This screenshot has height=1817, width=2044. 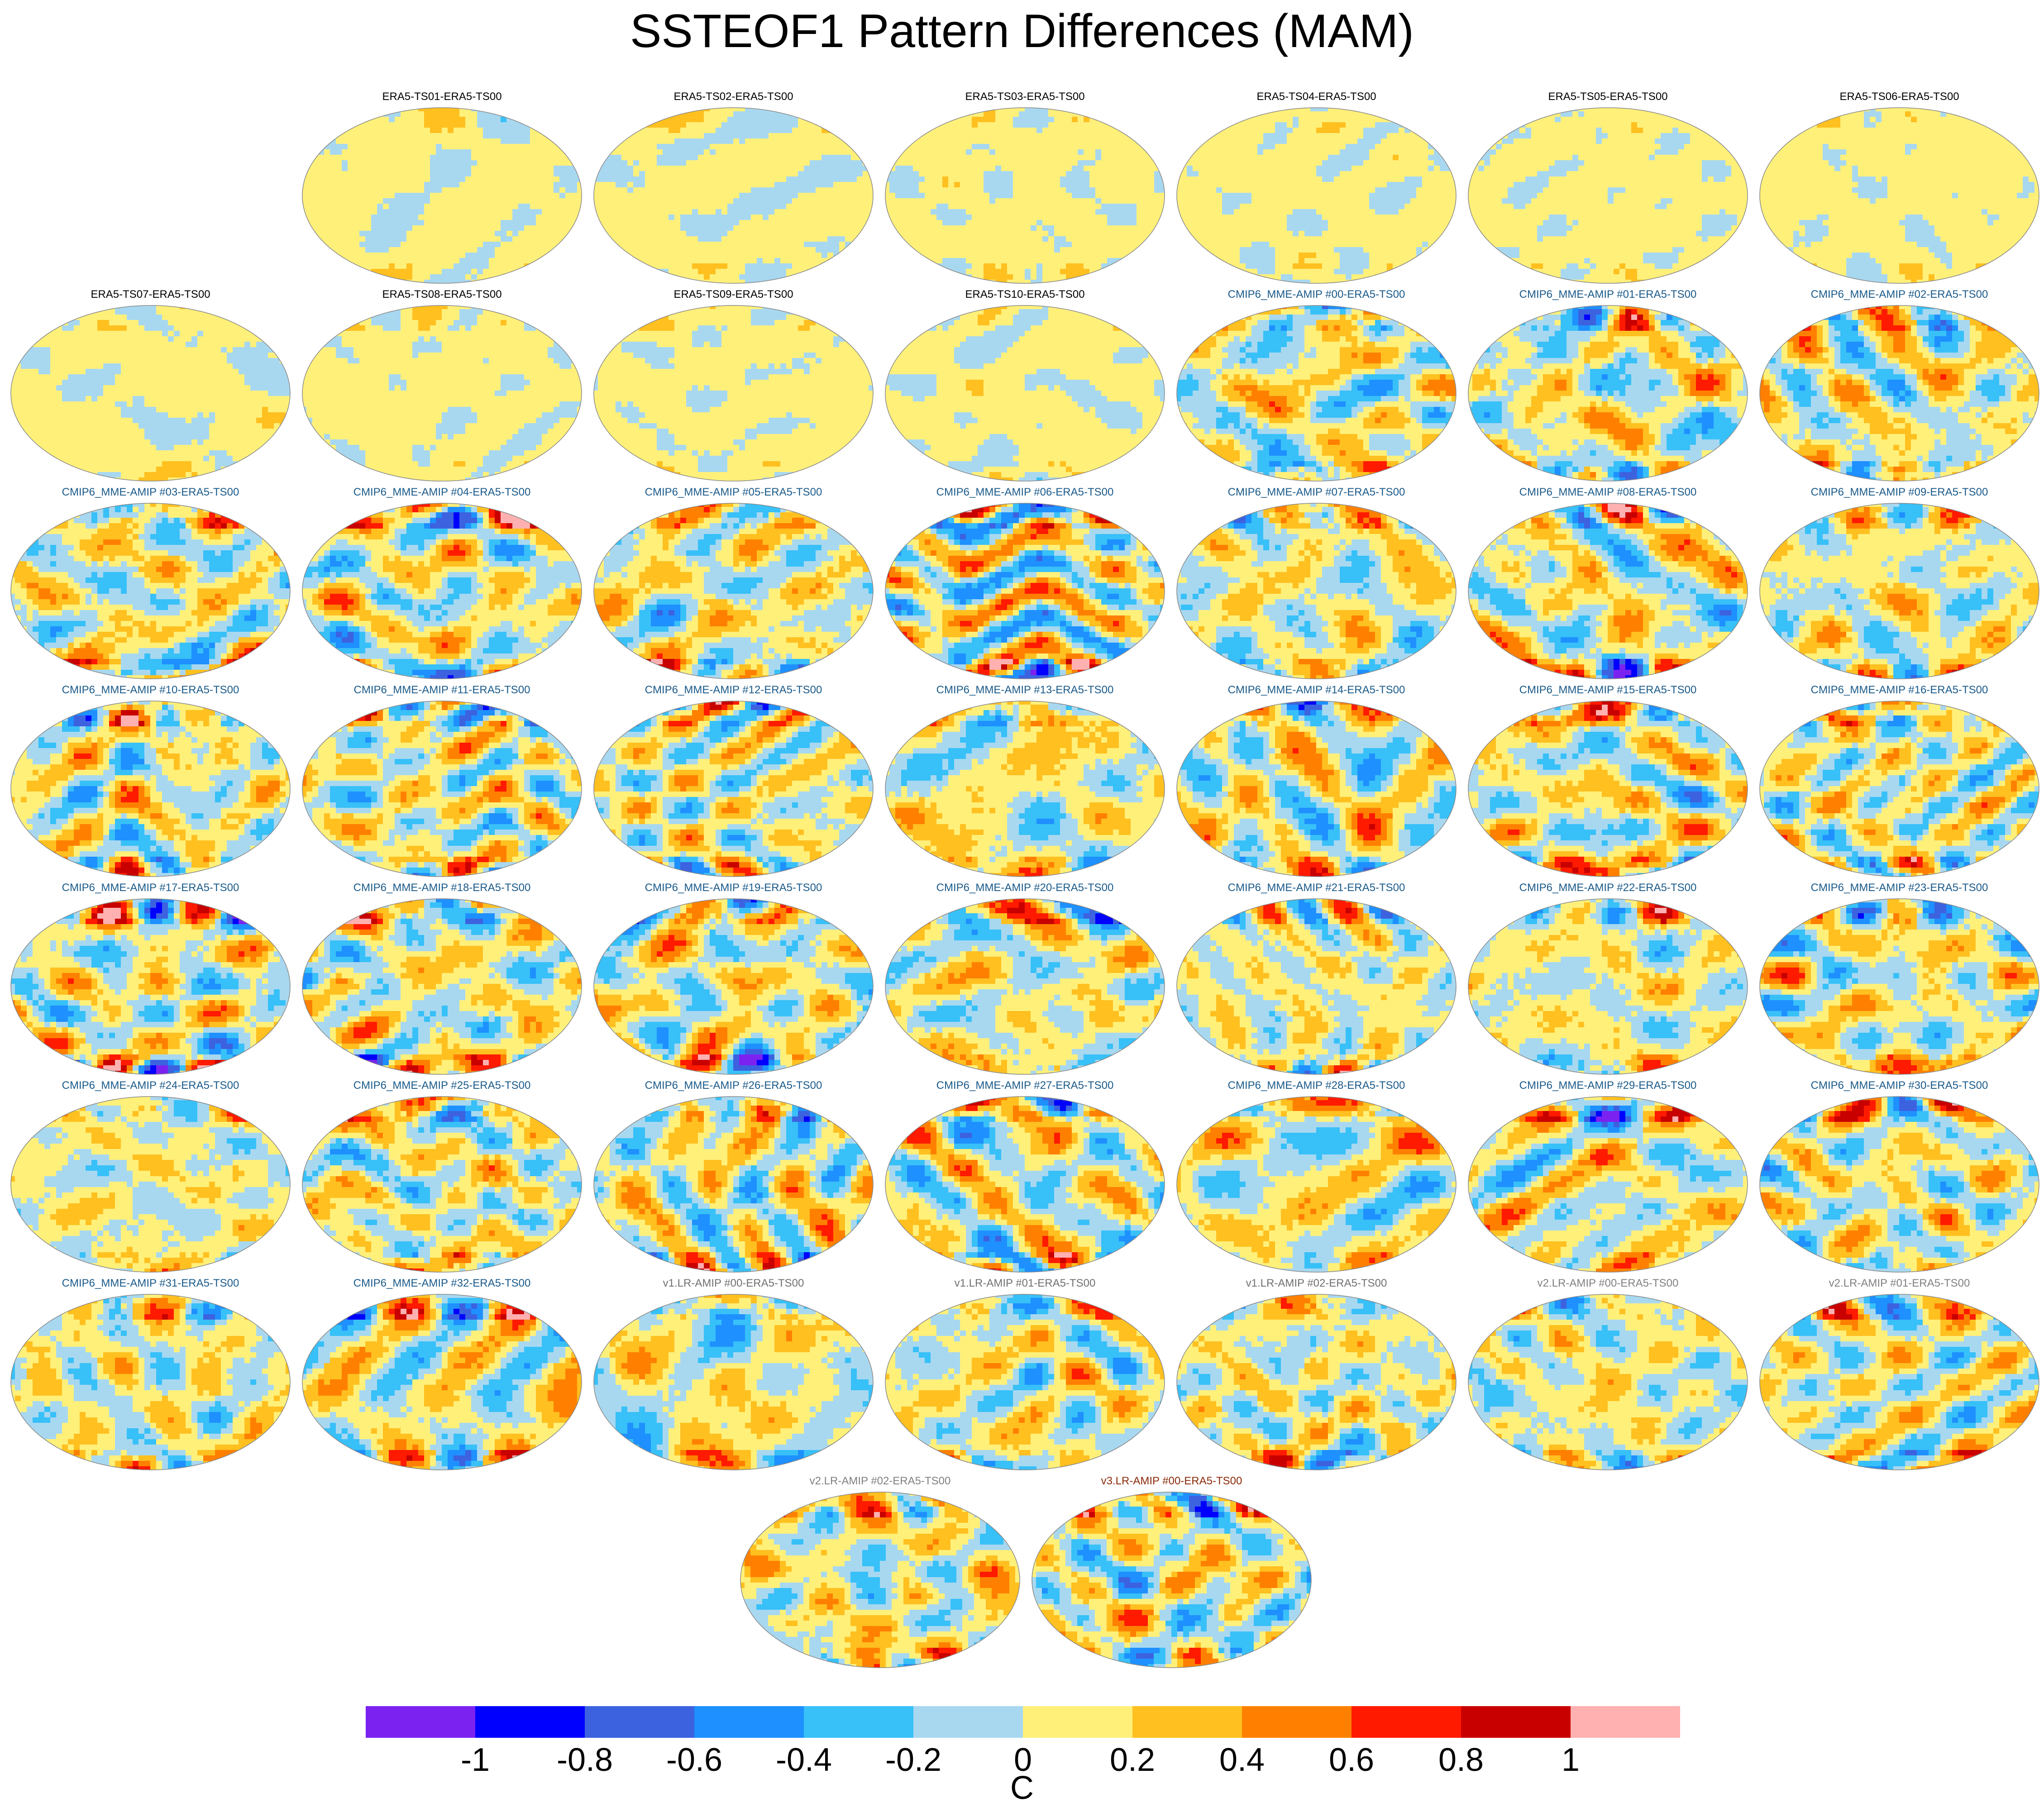 I want to click on panel-title: CMIP6_MME-AMIP #23-ERA5-TS00, so click(x=1898, y=888).